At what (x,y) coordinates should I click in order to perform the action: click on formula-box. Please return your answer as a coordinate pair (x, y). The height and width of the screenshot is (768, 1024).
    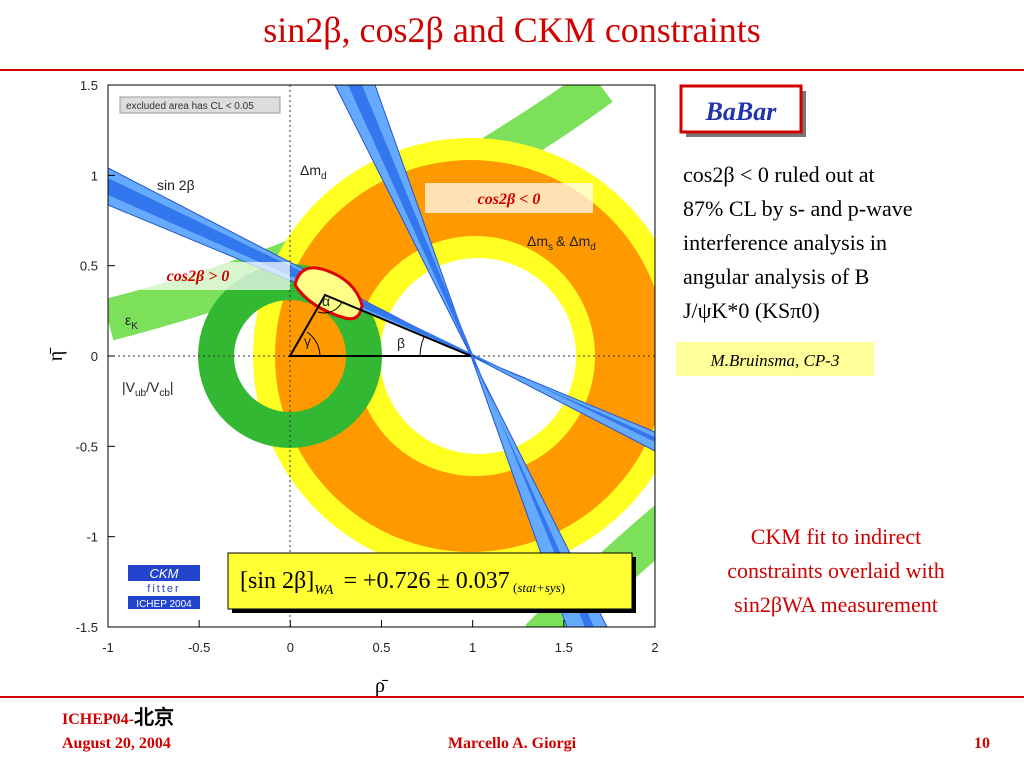
    Looking at the image, I should click on (430, 581).